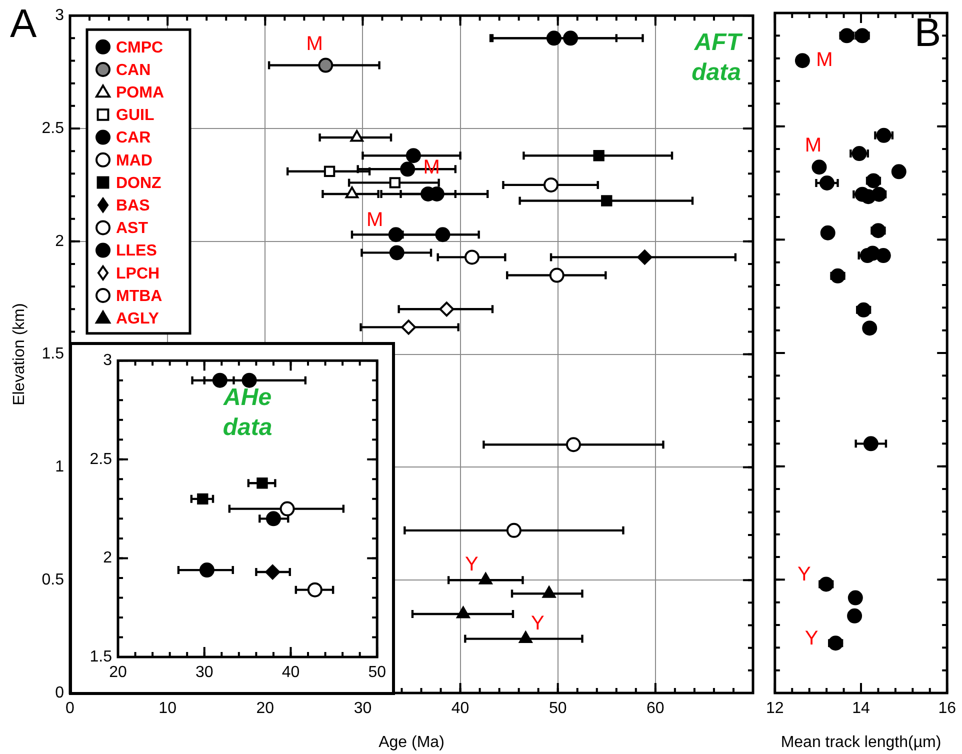 This screenshot has width=962, height=754. I want to click on x-tick-label: 10, so click(167, 709).